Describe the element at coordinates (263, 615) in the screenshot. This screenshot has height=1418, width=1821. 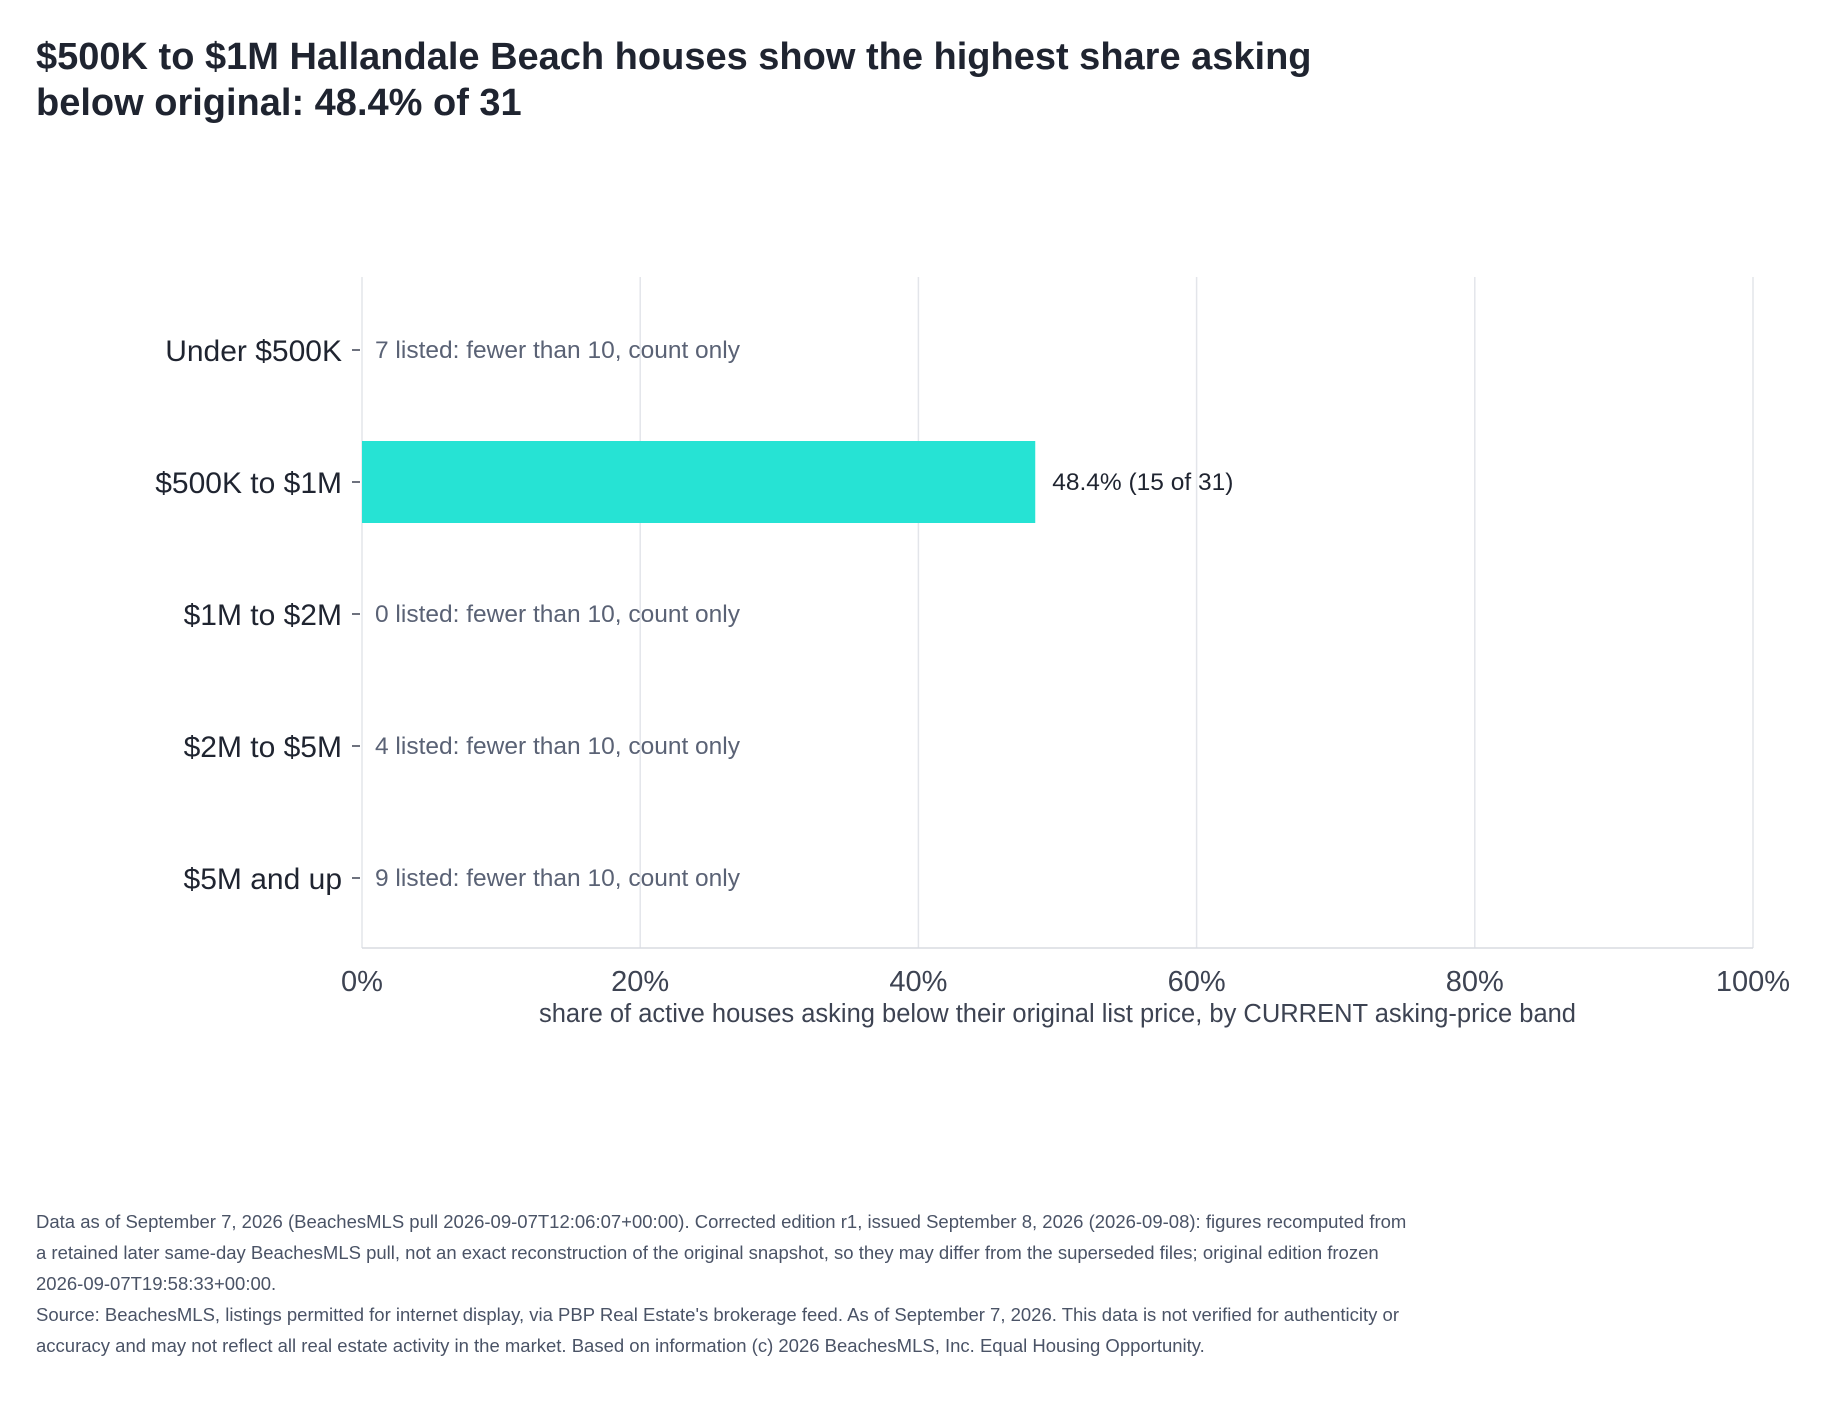
I see `category-label: $1M to $2M` at that location.